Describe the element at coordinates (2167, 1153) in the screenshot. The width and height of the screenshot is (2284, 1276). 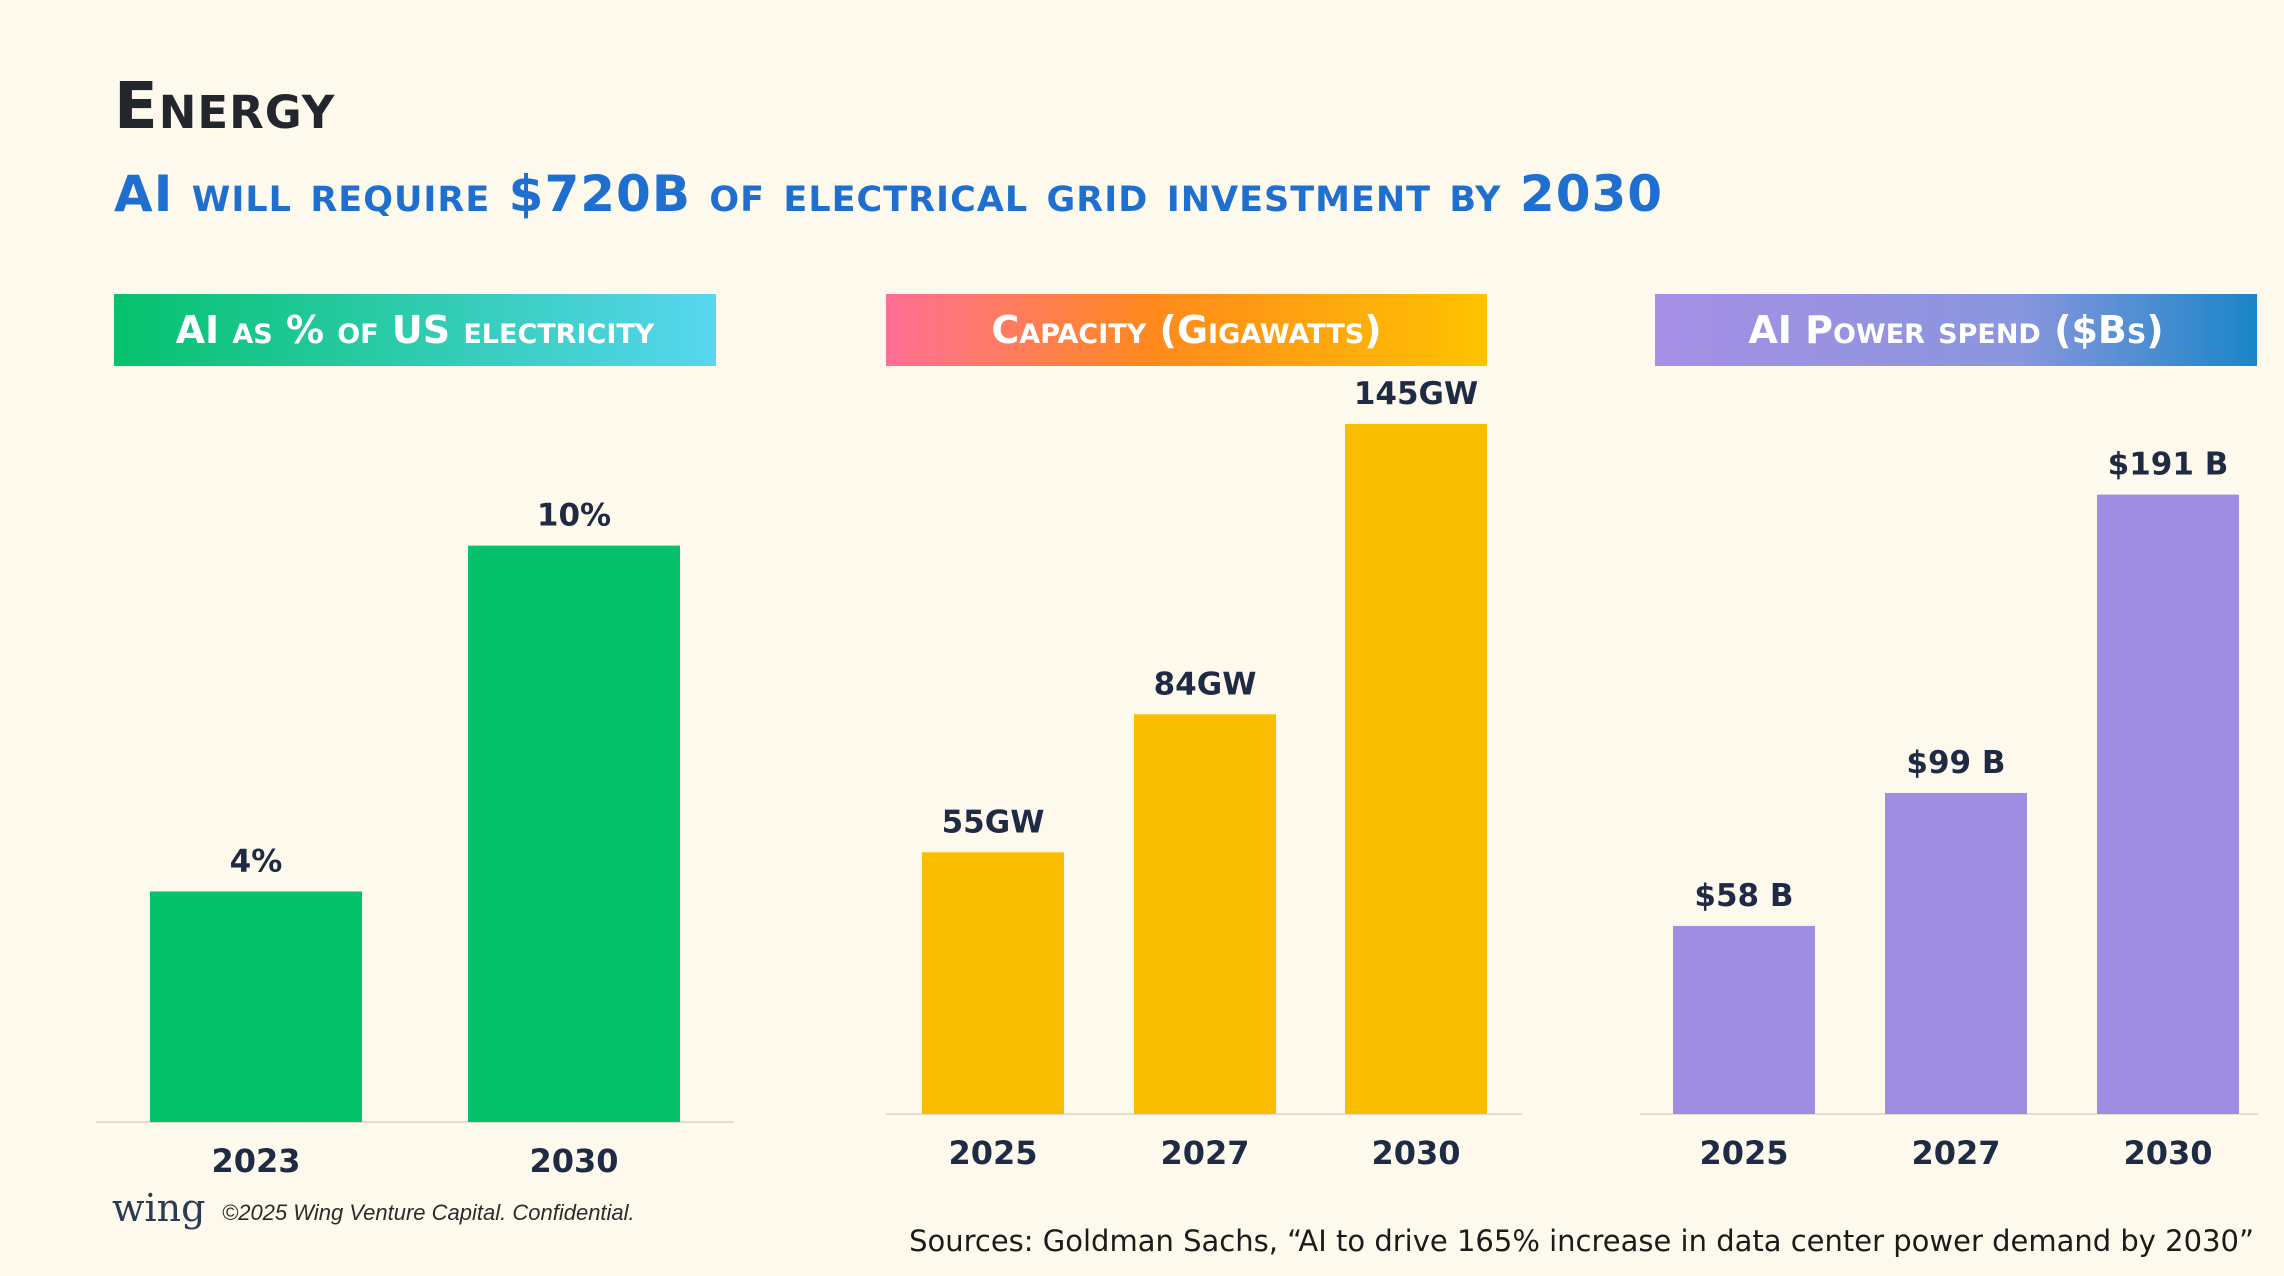
I see `chart-3-category-label: 2030` at that location.